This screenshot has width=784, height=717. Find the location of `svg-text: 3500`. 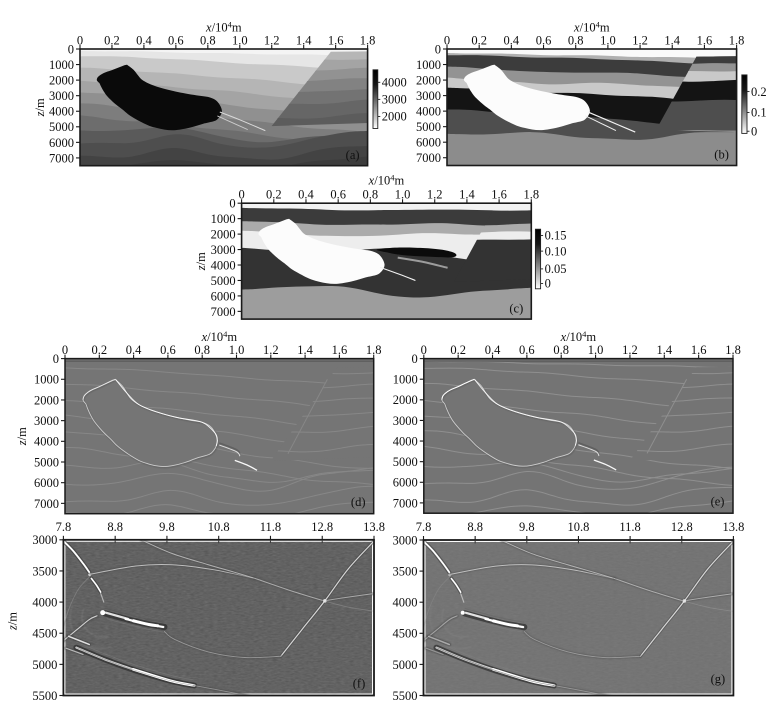

svg-text: 3500 is located at coordinates (44, 571).